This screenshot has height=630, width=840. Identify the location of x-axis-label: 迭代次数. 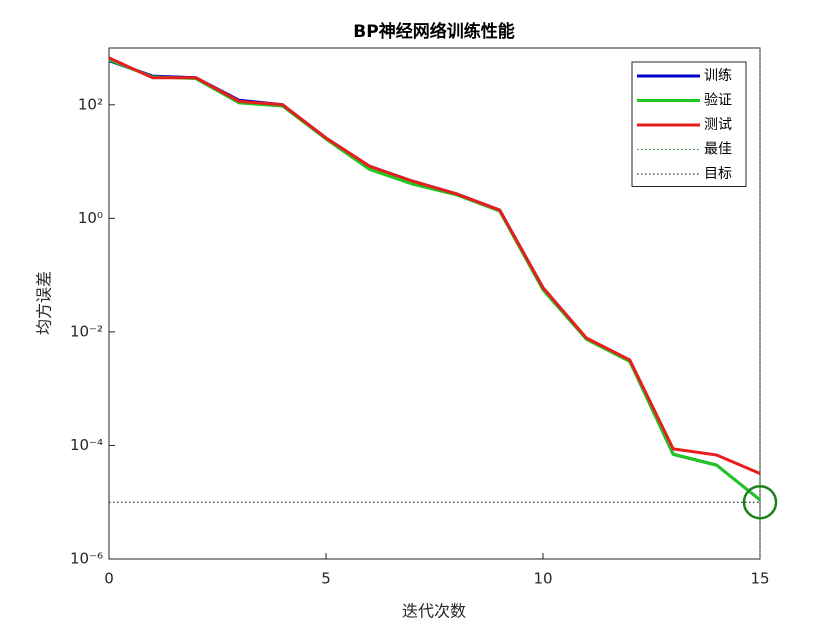
(434, 611).